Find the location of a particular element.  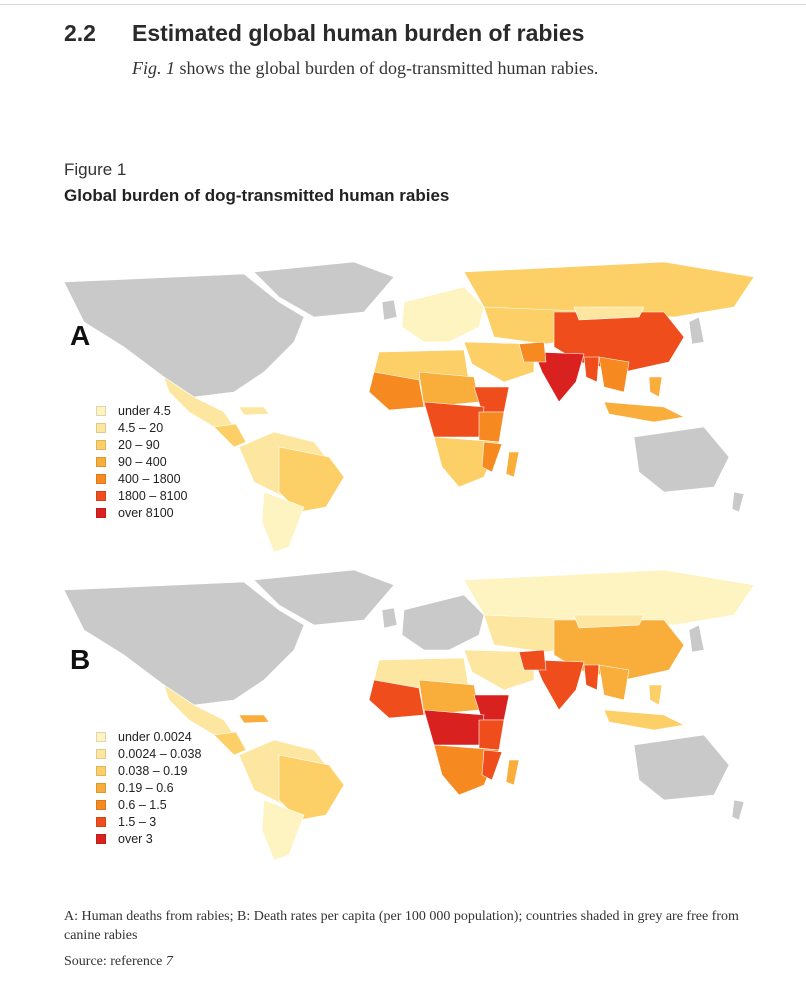

legend-label: 400 – 1800 is located at coordinates (149, 478).